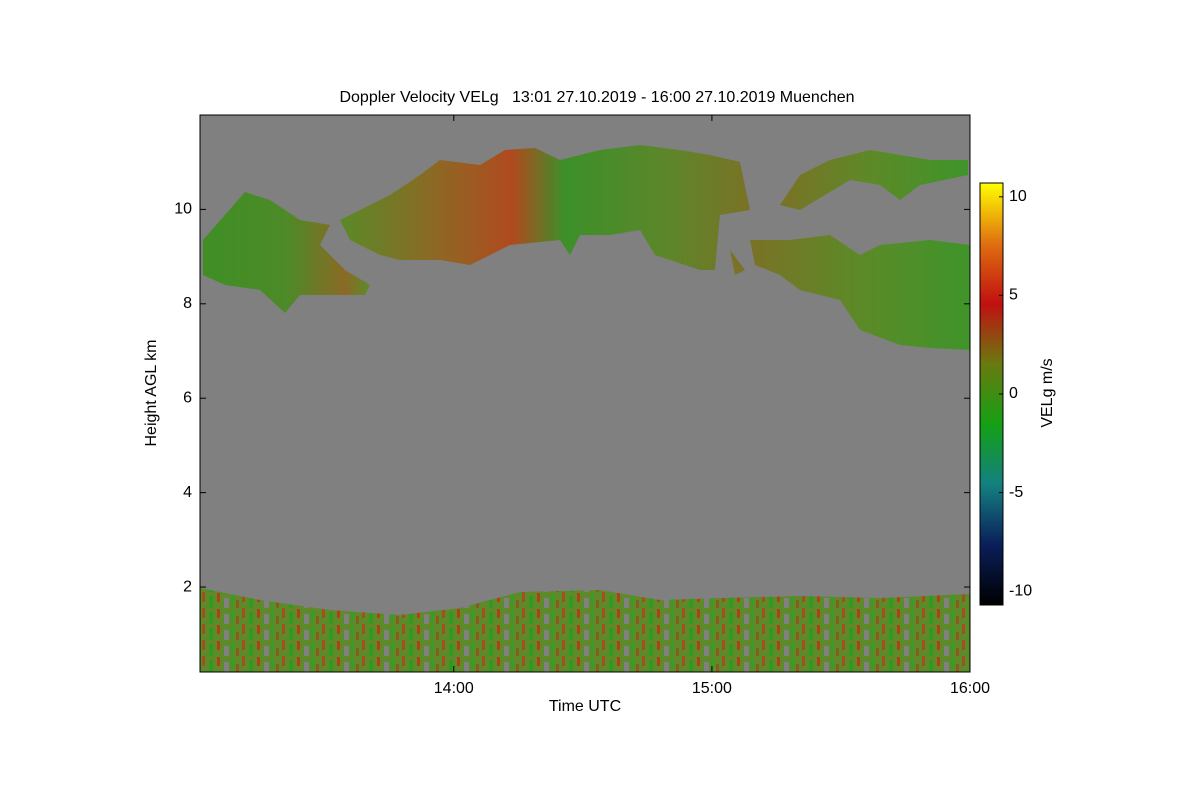 The height and width of the screenshot is (800, 1200). What do you see at coordinates (1047, 392) in the screenshot?
I see `colorbar-label: VELg m/s` at bounding box center [1047, 392].